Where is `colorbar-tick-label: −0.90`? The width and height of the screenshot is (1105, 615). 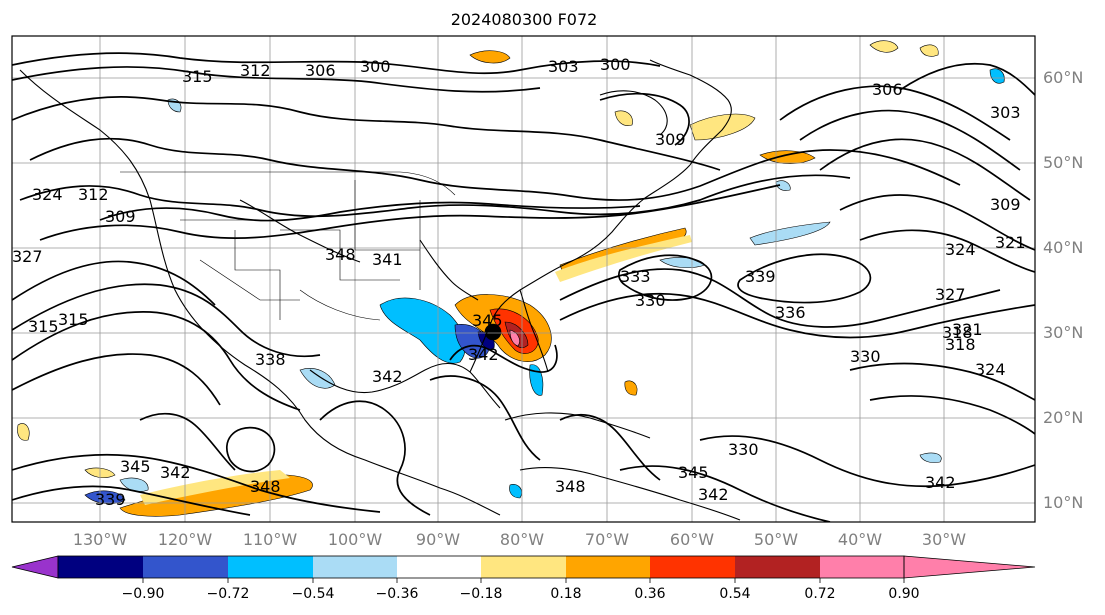 colorbar-tick-label: −0.90 is located at coordinates (143, 594).